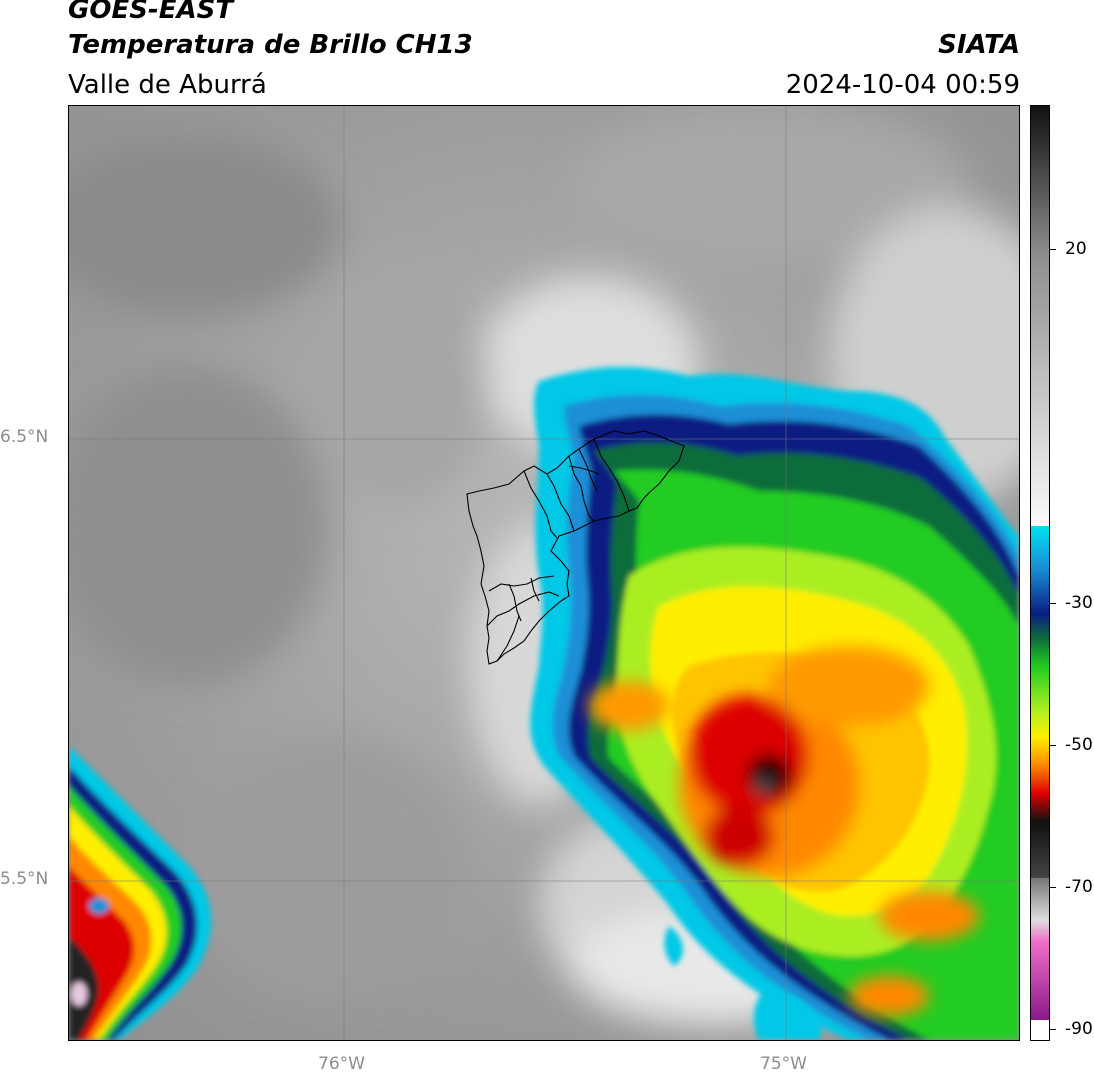  What do you see at coordinates (1053, 1029) in the screenshot?
I see `colorbar-tick-minus90` at bounding box center [1053, 1029].